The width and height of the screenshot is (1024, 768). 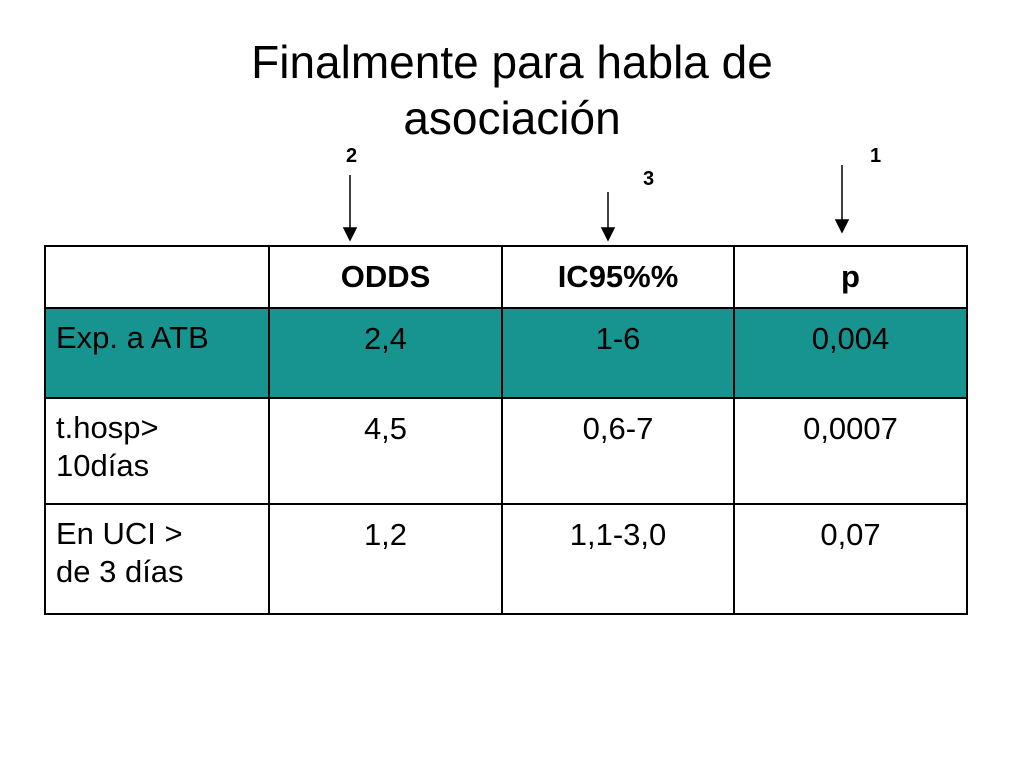 What do you see at coordinates (157, 277) in the screenshot?
I see `header-cell` at bounding box center [157, 277].